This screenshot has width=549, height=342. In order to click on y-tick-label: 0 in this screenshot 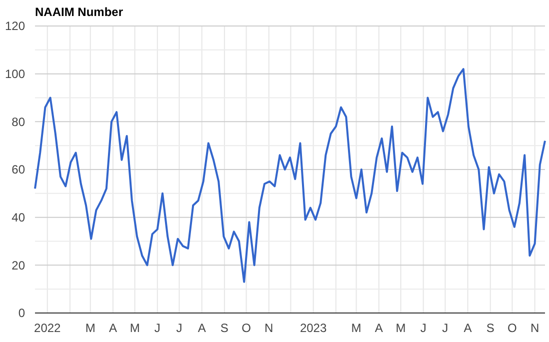, I will do `click(22, 313)`.